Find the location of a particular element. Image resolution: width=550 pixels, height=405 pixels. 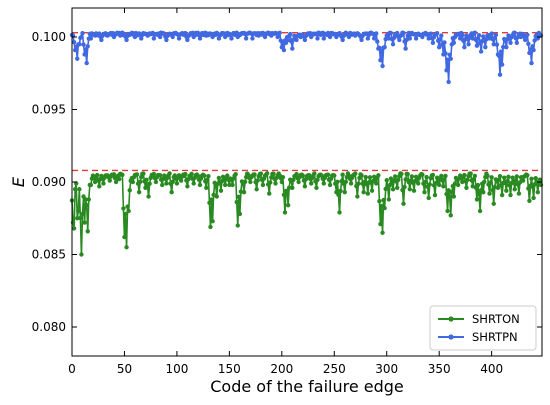

x-tick-label: 350 is located at coordinates (439, 369).